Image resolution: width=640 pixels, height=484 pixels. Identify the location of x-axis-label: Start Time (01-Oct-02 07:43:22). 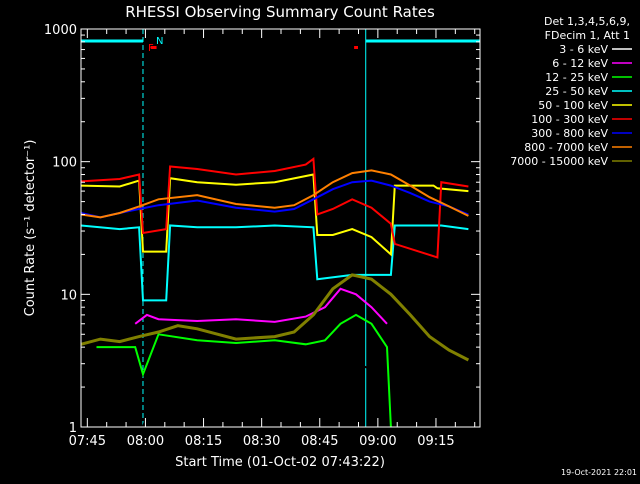
(280, 462).